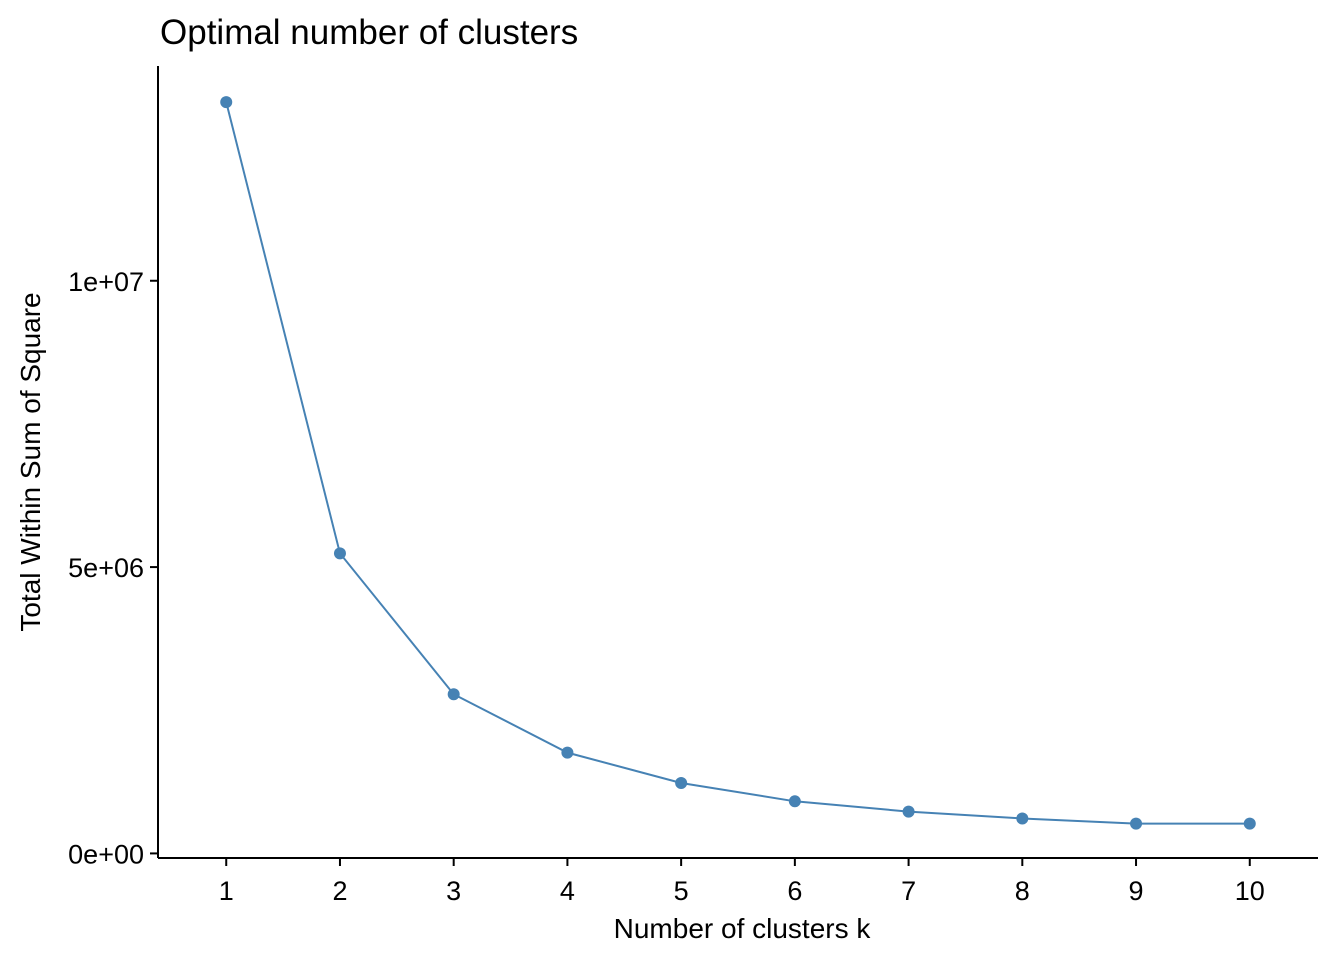 The height and width of the screenshot is (960, 1344). I want to click on x-tick-label: 3, so click(453, 891).